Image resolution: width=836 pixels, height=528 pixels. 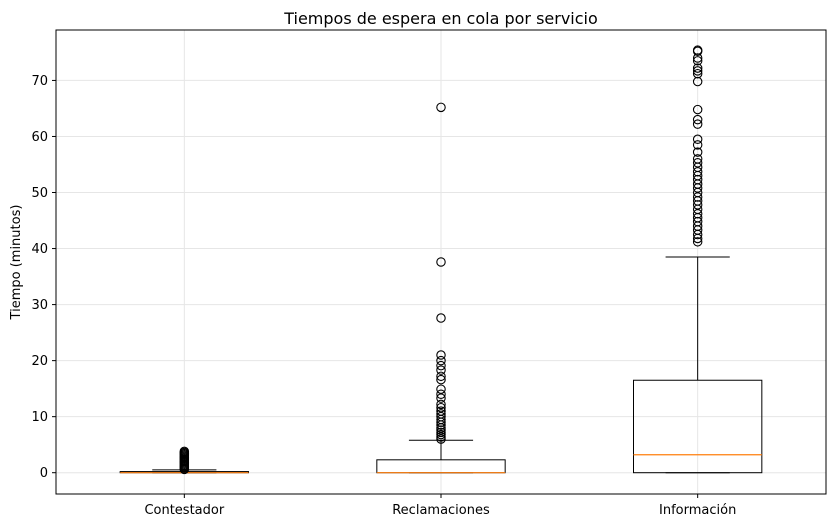 I want to click on y-axis-label: Tiempo (minutos), so click(x=16, y=263).